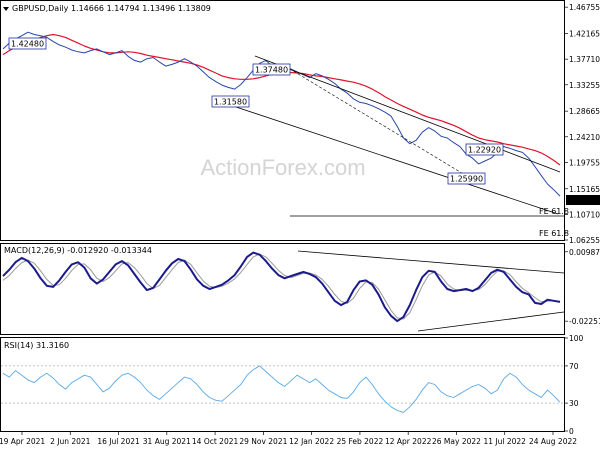 This screenshot has width=600, height=450. Describe the element at coordinates (456, 441) in the screenshot. I see `x-tick-label: 26 May 2022` at that location.